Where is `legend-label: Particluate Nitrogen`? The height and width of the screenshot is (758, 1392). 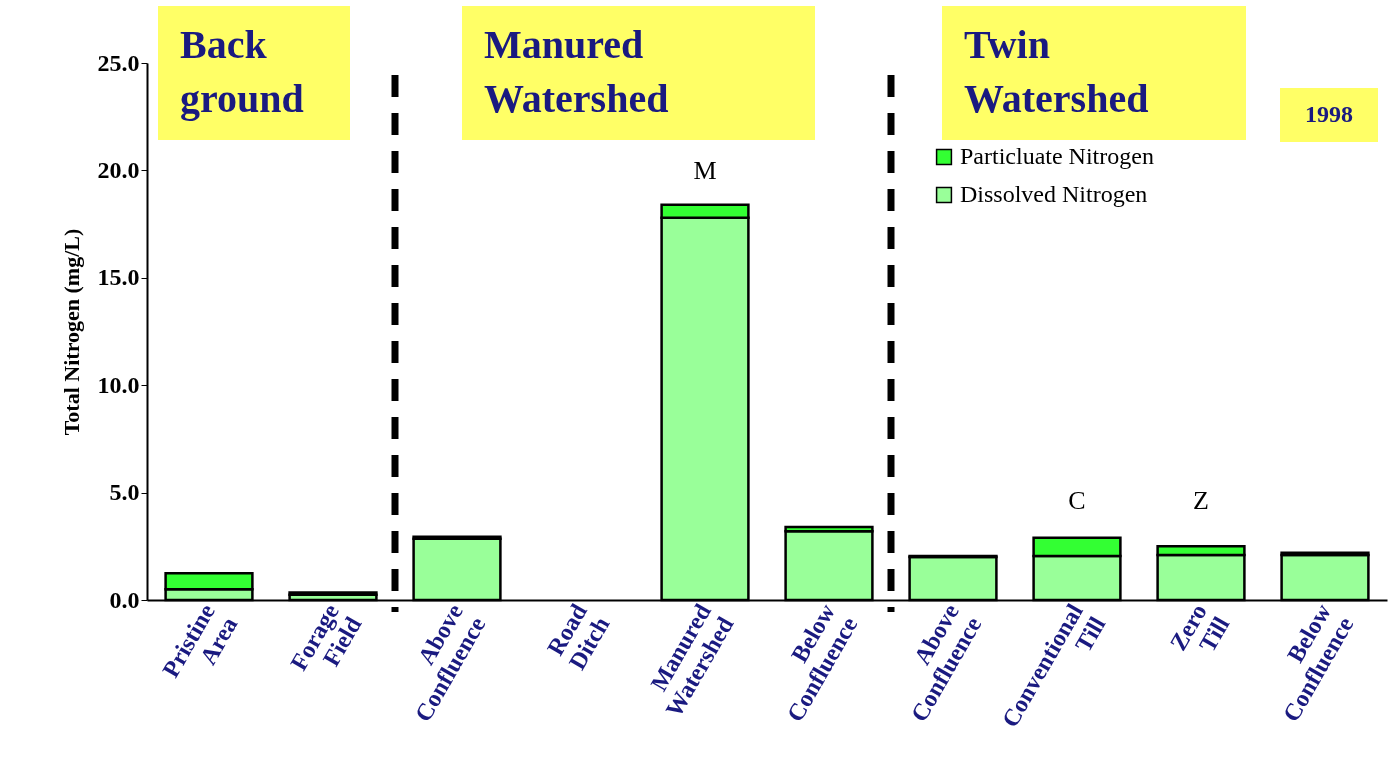 legend-label: Particluate Nitrogen is located at coordinates (1057, 156).